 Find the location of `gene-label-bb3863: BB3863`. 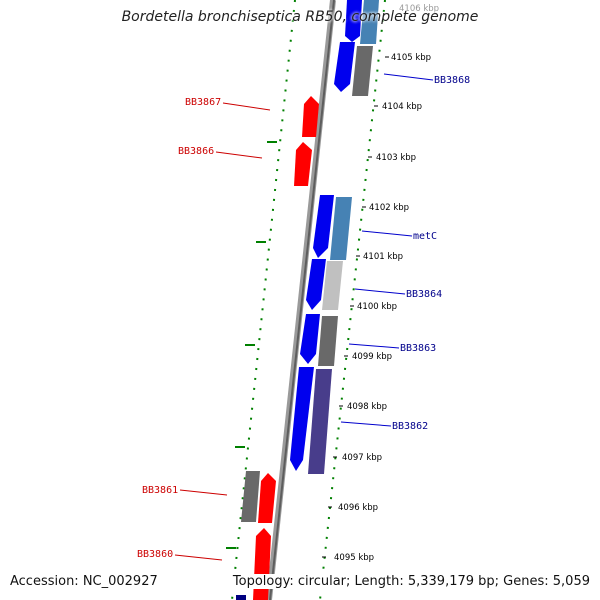

gene-label-bb3863: BB3863 is located at coordinates (418, 348).